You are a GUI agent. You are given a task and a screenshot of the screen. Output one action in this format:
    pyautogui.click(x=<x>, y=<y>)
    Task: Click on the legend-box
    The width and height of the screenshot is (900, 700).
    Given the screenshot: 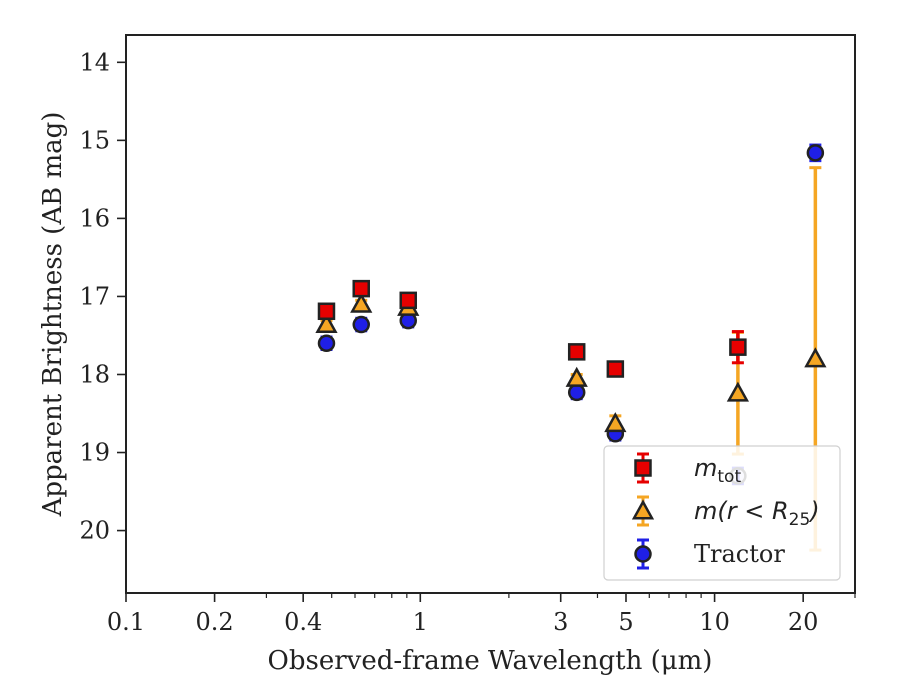 What is the action you would take?
    pyautogui.click(x=722, y=513)
    